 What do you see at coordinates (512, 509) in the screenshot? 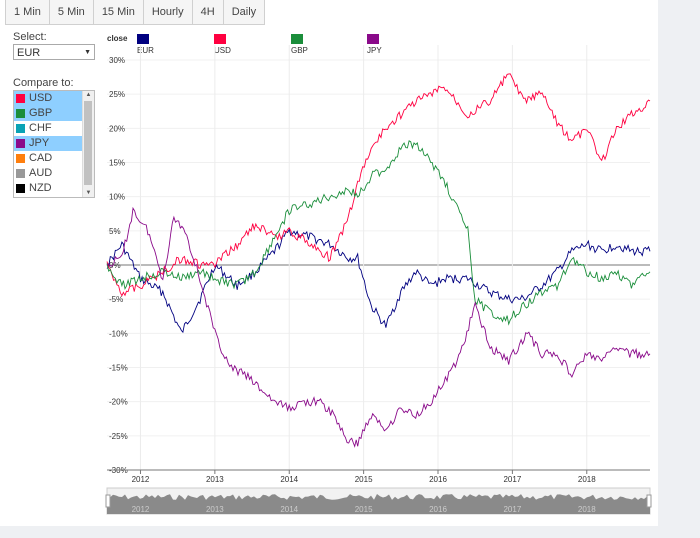
I see `navigator-tick-label: 2017` at bounding box center [512, 509].